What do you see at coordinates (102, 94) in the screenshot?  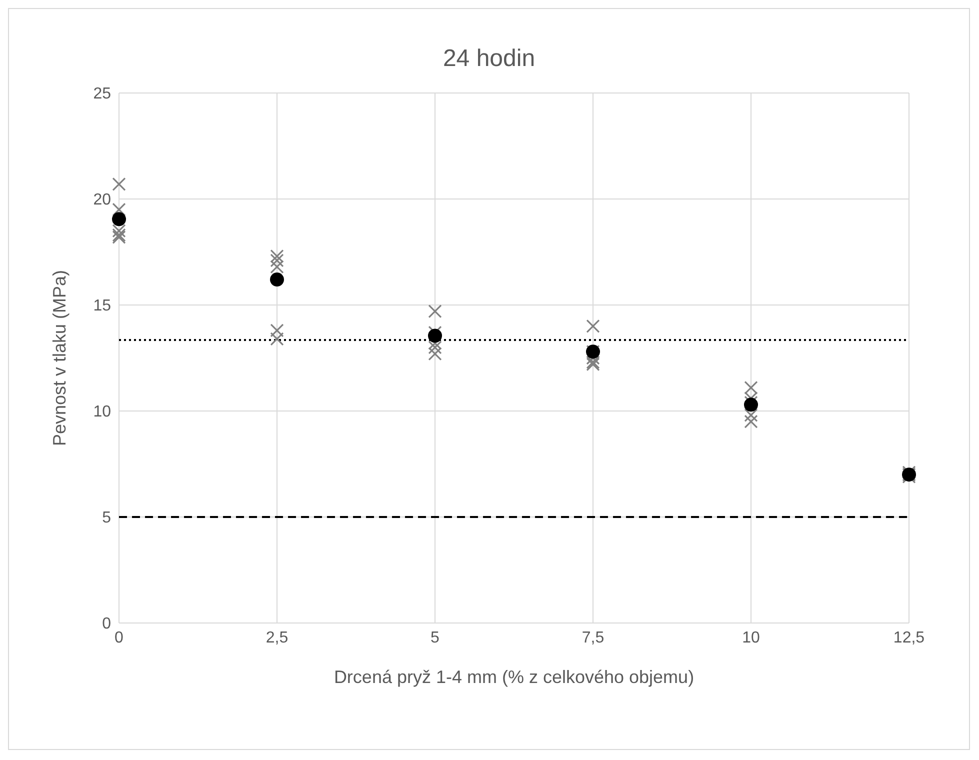 I see `y-tick-label: 25` at bounding box center [102, 94].